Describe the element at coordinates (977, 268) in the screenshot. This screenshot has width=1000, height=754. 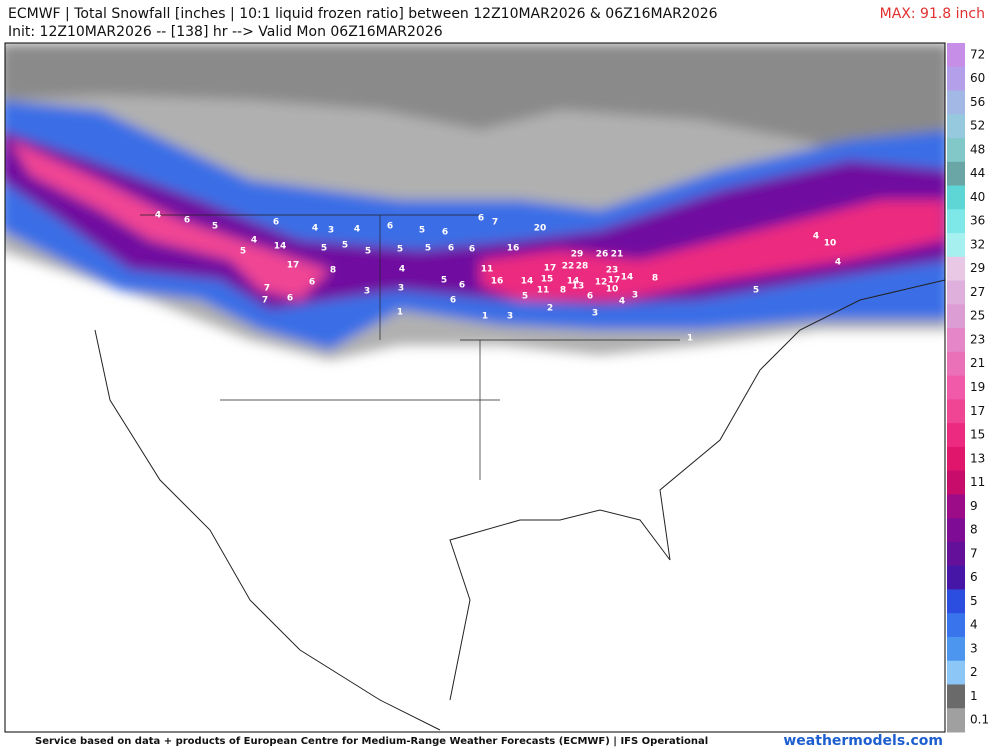
I see `colorbar-label: 29` at that location.